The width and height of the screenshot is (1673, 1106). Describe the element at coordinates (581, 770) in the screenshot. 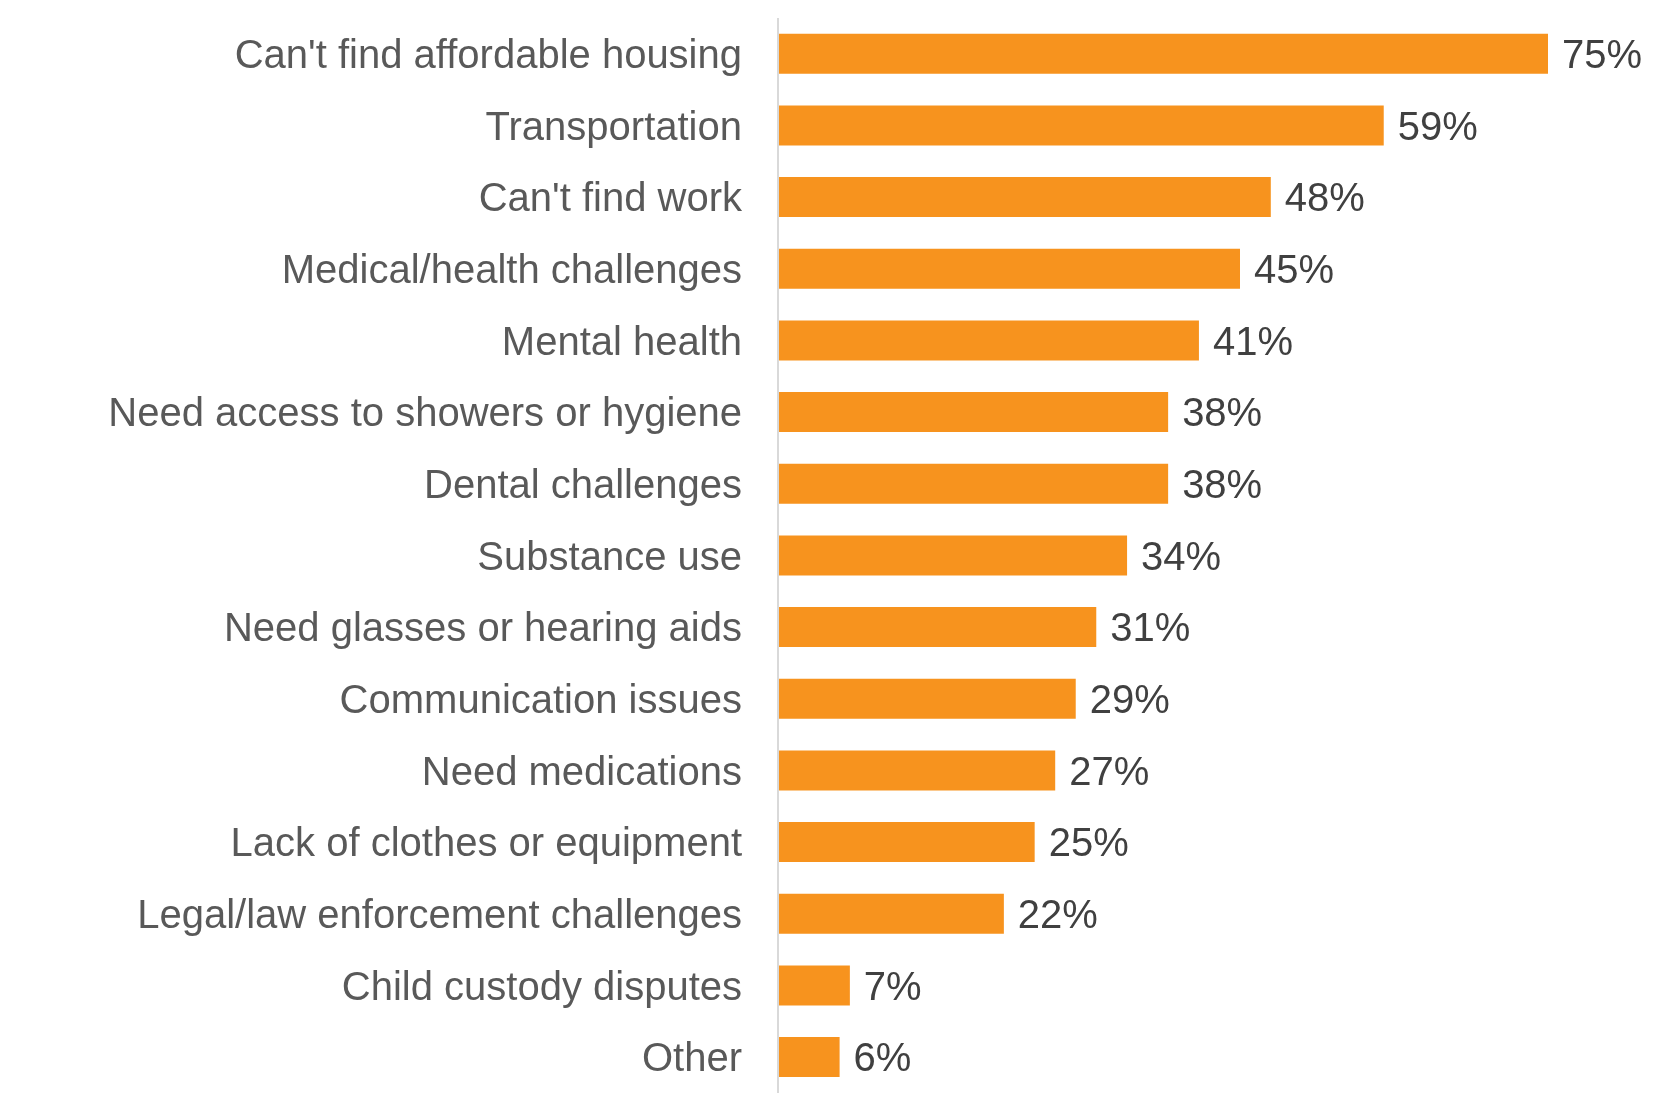

I see `y-tick-label: Need medications` at that location.